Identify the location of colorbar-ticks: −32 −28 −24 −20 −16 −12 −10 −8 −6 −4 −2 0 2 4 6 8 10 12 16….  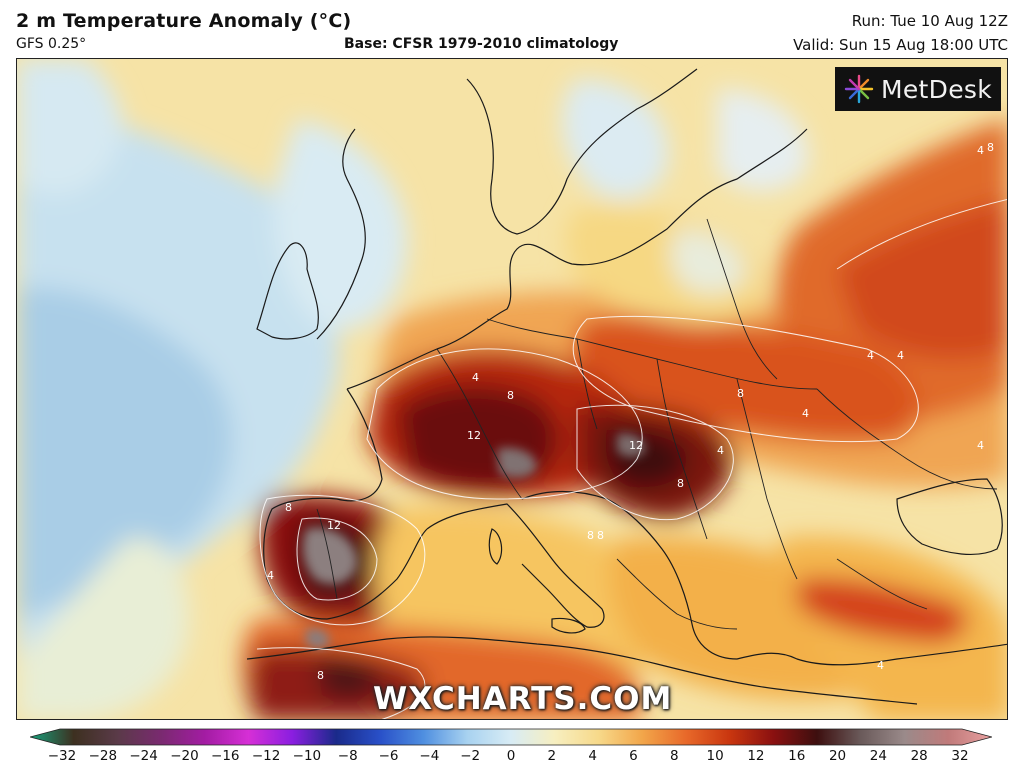
(511, 760).